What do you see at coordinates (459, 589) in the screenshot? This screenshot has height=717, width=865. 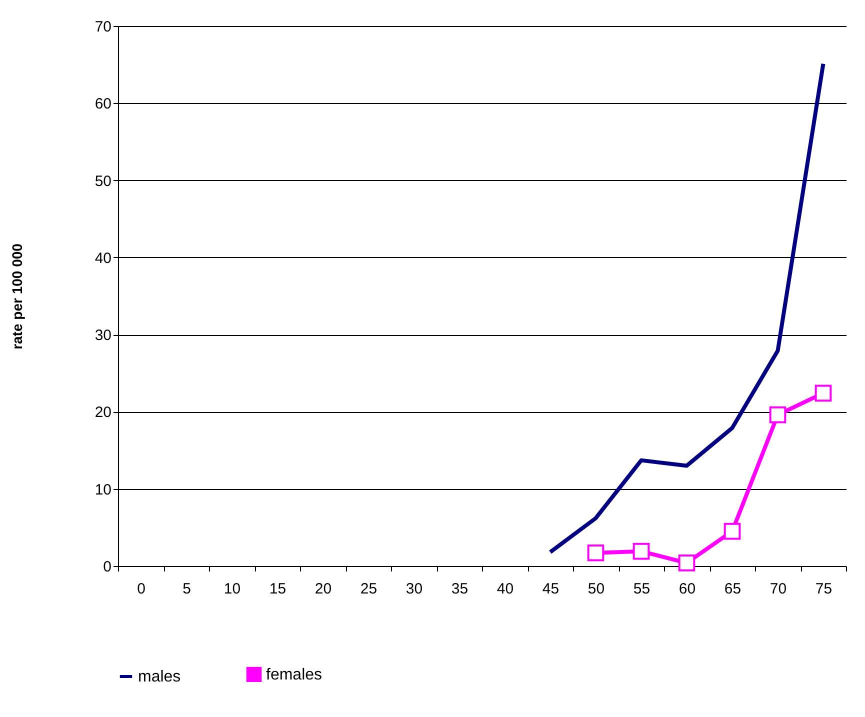 I see `x-tick-label: 35` at bounding box center [459, 589].